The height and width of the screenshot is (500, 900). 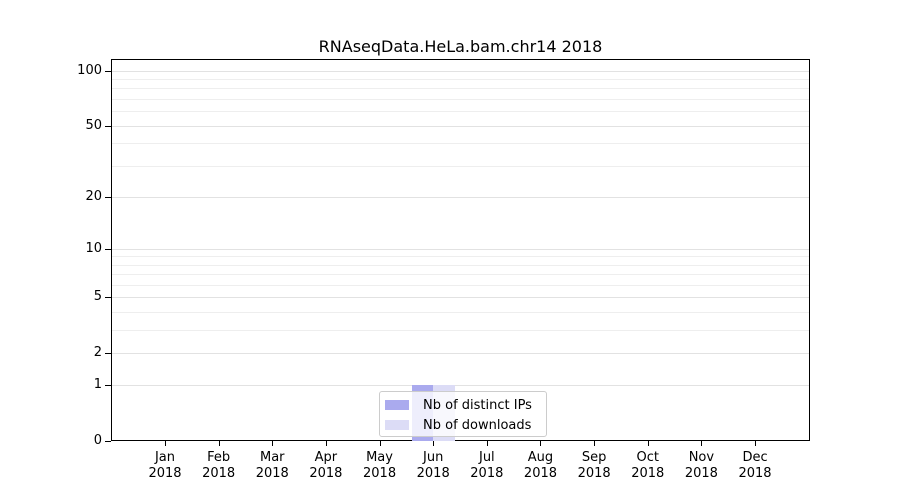 I want to click on y-tick-label: 1, so click(x=97, y=385).